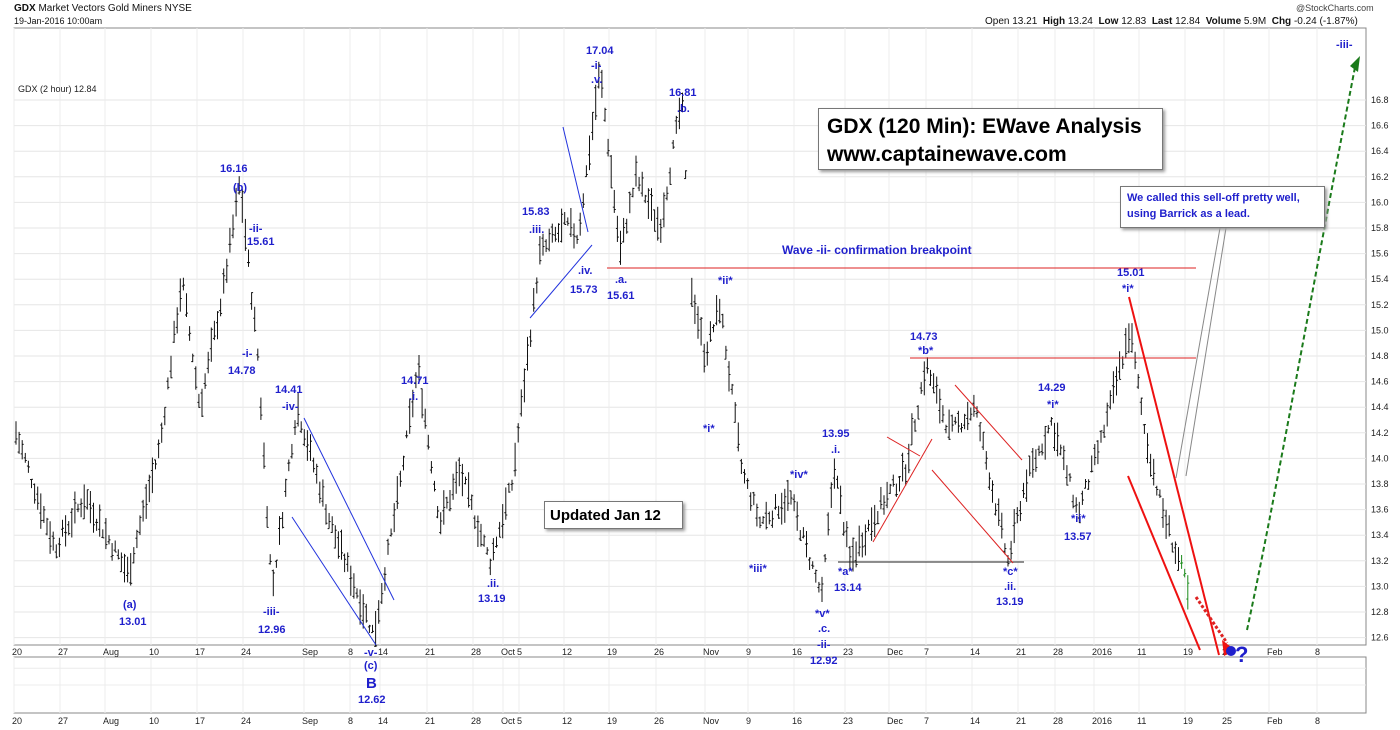 This screenshot has width=1400, height=730. I want to click on x-tick-label: 26, so click(659, 652).